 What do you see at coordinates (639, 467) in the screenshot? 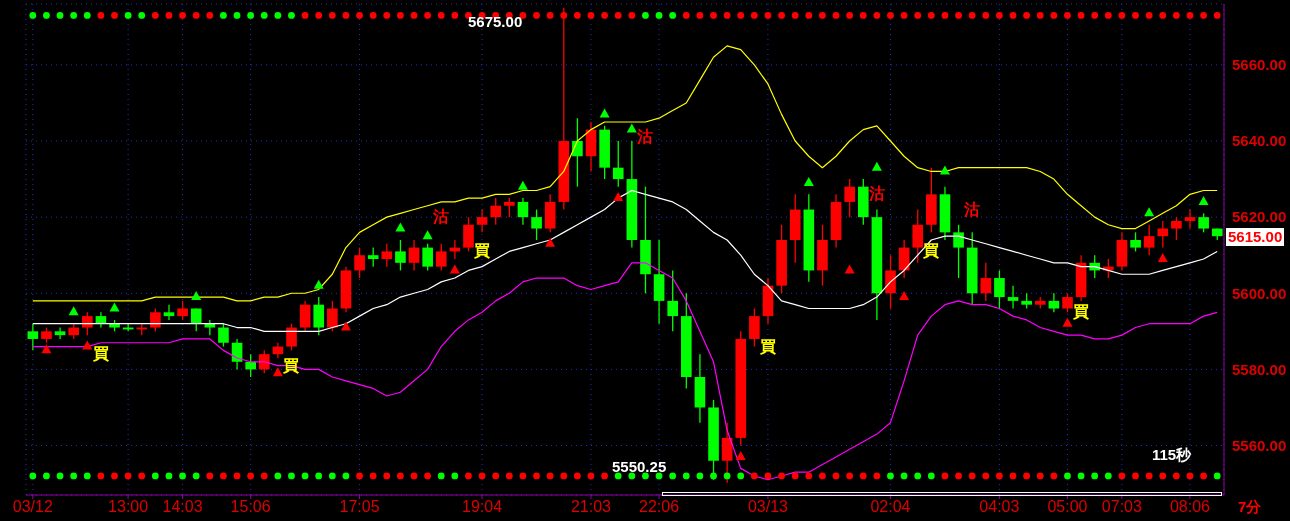
I see `annotation: 5550.25` at bounding box center [639, 467].